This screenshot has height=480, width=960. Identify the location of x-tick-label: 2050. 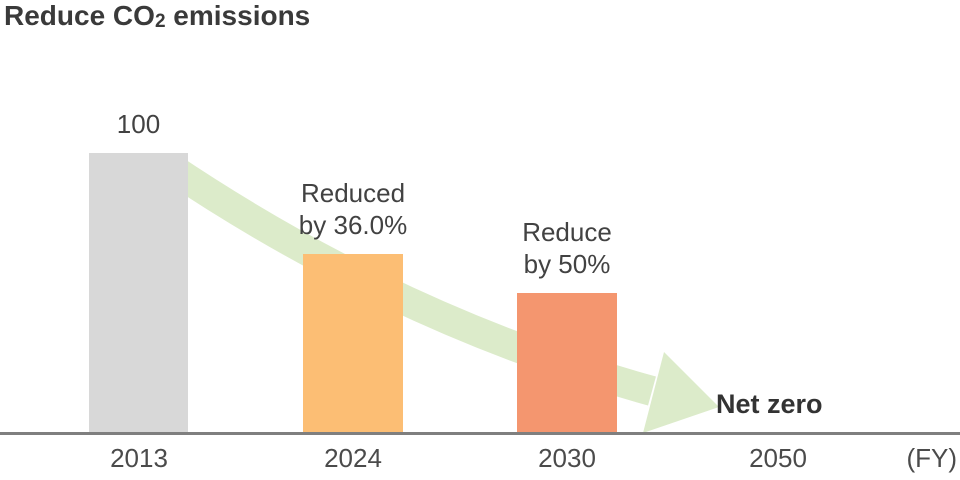
(778, 458).